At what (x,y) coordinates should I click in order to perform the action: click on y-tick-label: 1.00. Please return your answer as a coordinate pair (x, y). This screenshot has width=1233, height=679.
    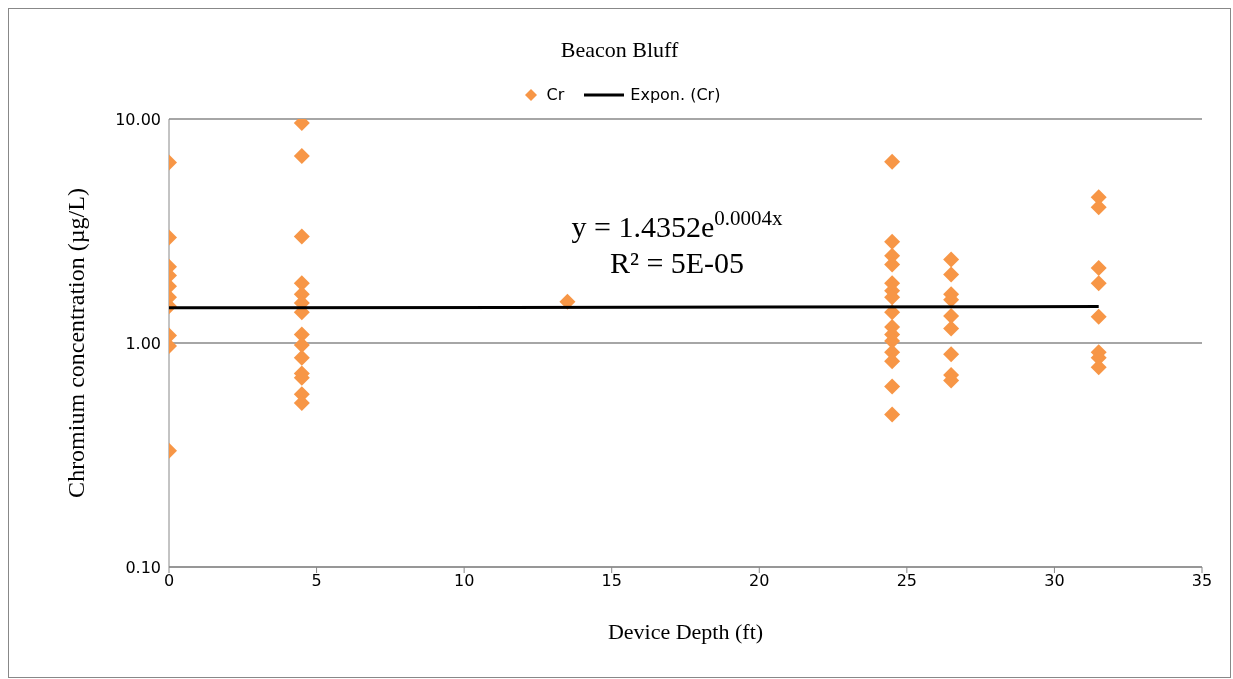
    Looking at the image, I should click on (143, 343).